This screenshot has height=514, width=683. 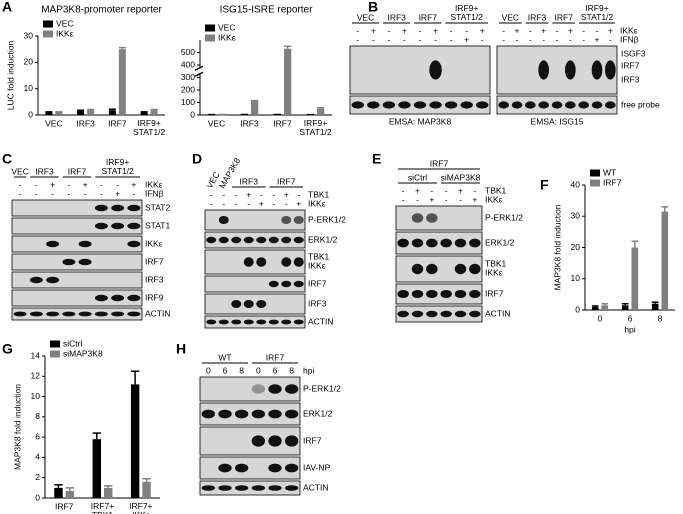 What do you see at coordinates (319, 194) in the screenshot?
I see `treatment-label: TBK1` at bounding box center [319, 194].